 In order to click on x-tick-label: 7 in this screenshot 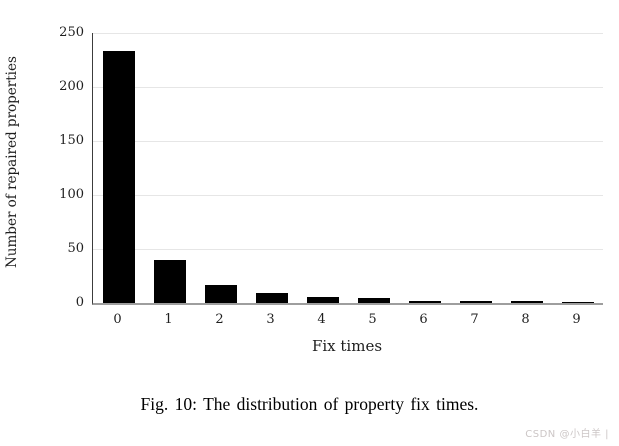, I will do `click(474, 319)`.